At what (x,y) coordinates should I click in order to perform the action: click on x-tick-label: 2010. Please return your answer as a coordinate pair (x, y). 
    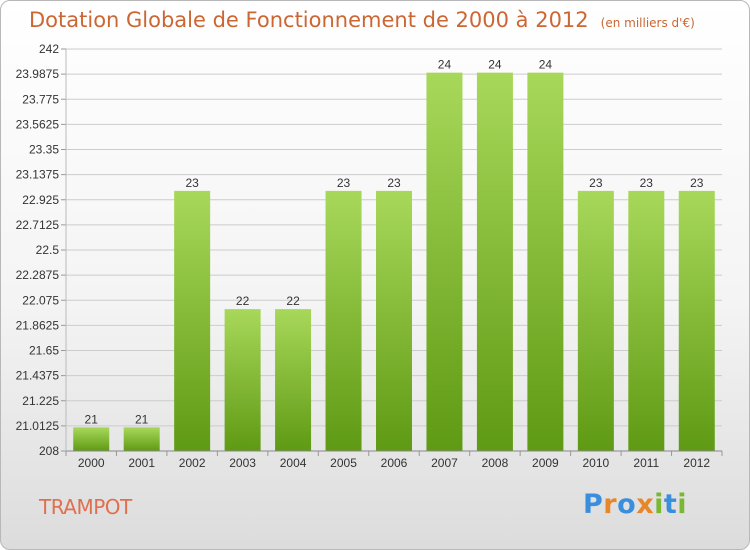
    Looking at the image, I should click on (595, 463).